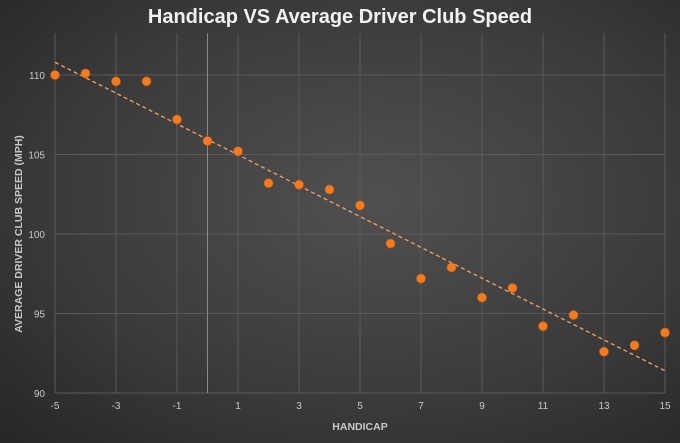 This screenshot has height=443, width=680. What do you see at coordinates (40, 315) in the screenshot?
I see `y-tick-label: 95` at bounding box center [40, 315].